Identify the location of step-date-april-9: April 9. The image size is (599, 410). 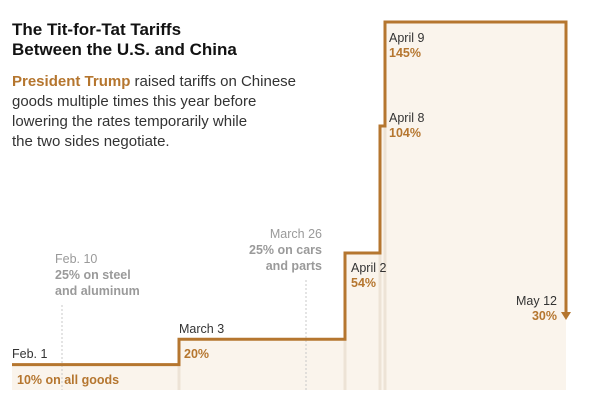
(406, 38).